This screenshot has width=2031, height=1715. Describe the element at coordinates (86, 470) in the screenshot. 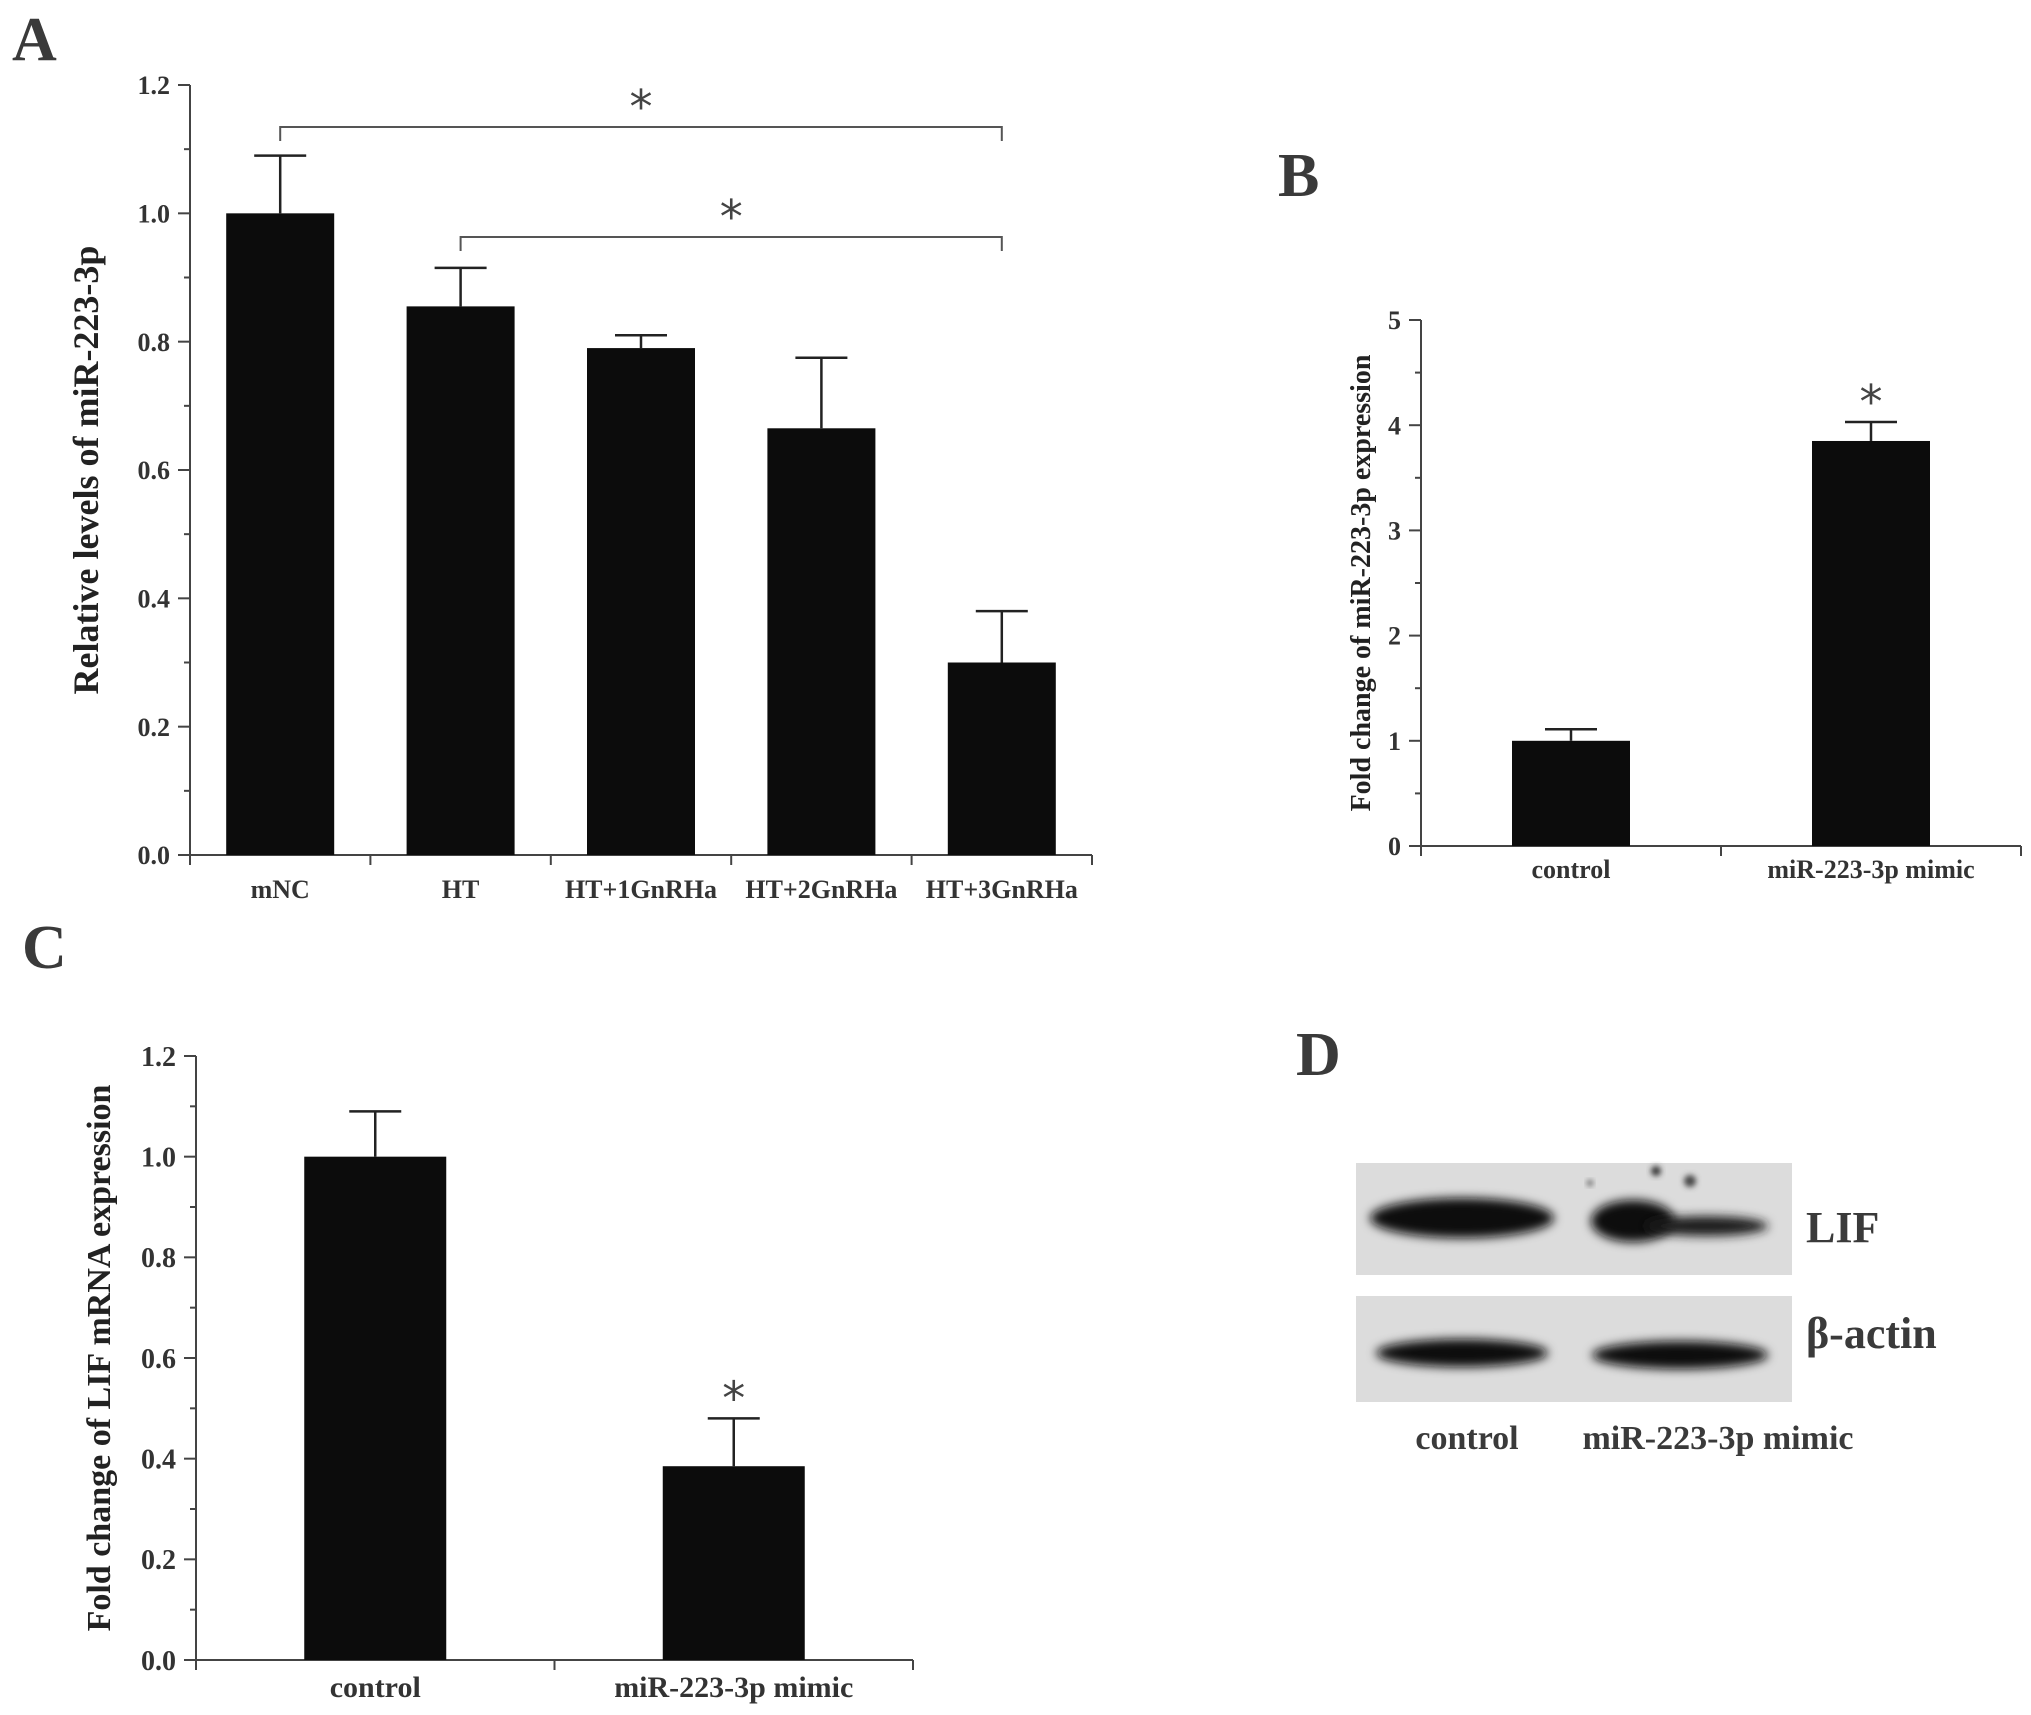

I see `y-axis-title: Relative levels of miR-223-3p` at that location.